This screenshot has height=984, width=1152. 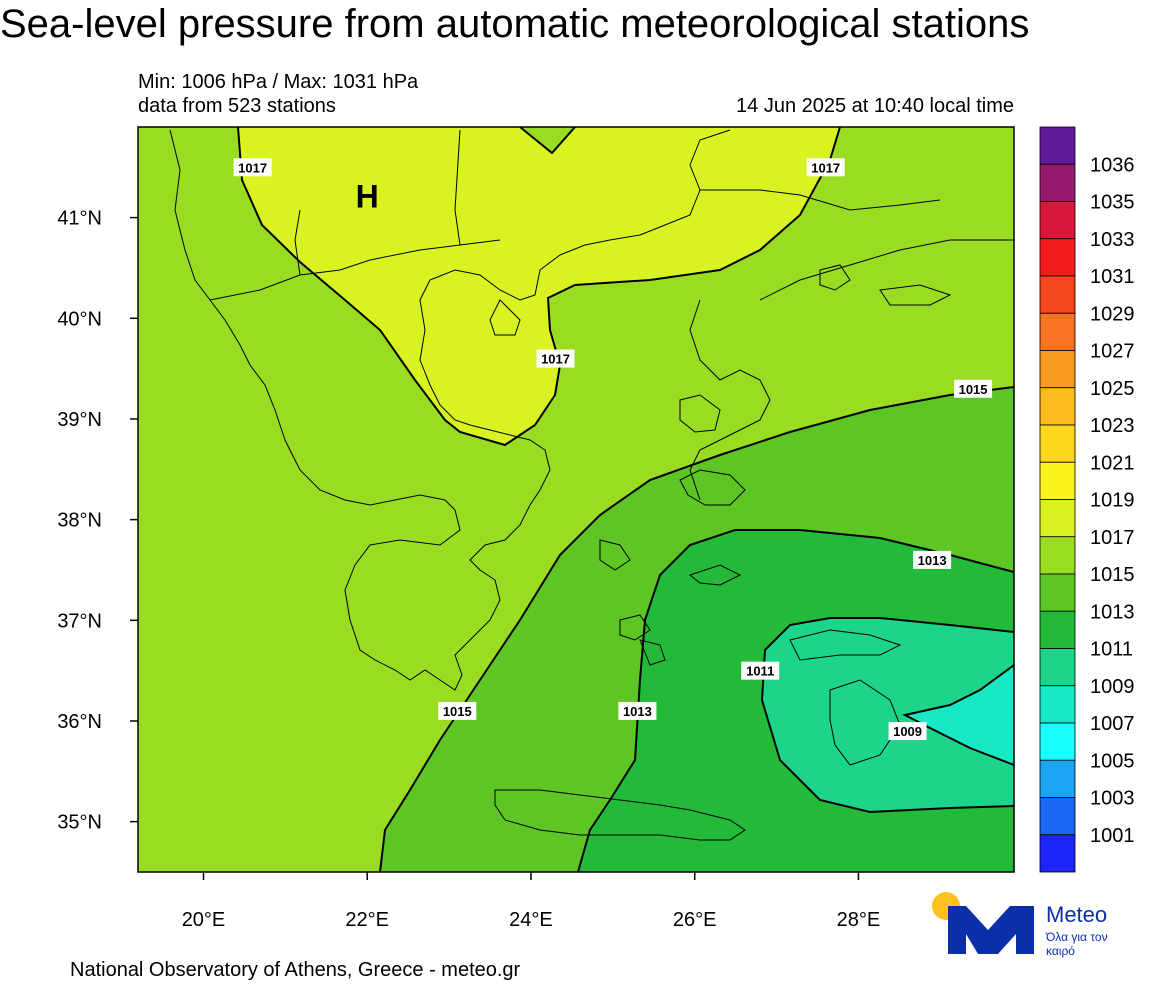 What do you see at coordinates (1112, 799) in the screenshot?
I see `legend-label: 1003` at bounding box center [1112, 799].